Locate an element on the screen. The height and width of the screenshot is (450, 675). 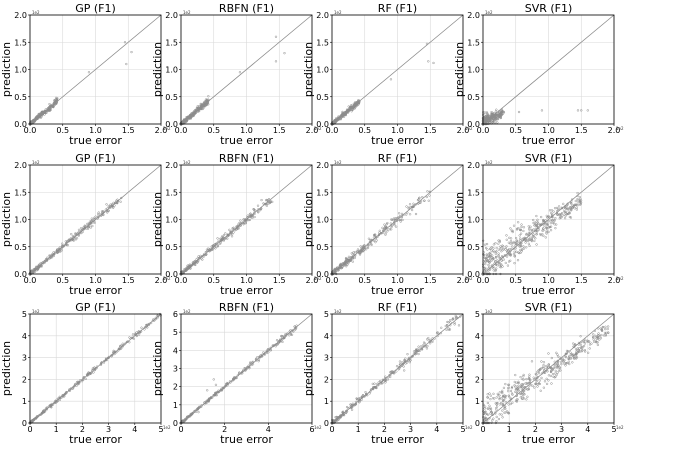
y-tick-label: 0.0 is located at coordinates (20, 124).